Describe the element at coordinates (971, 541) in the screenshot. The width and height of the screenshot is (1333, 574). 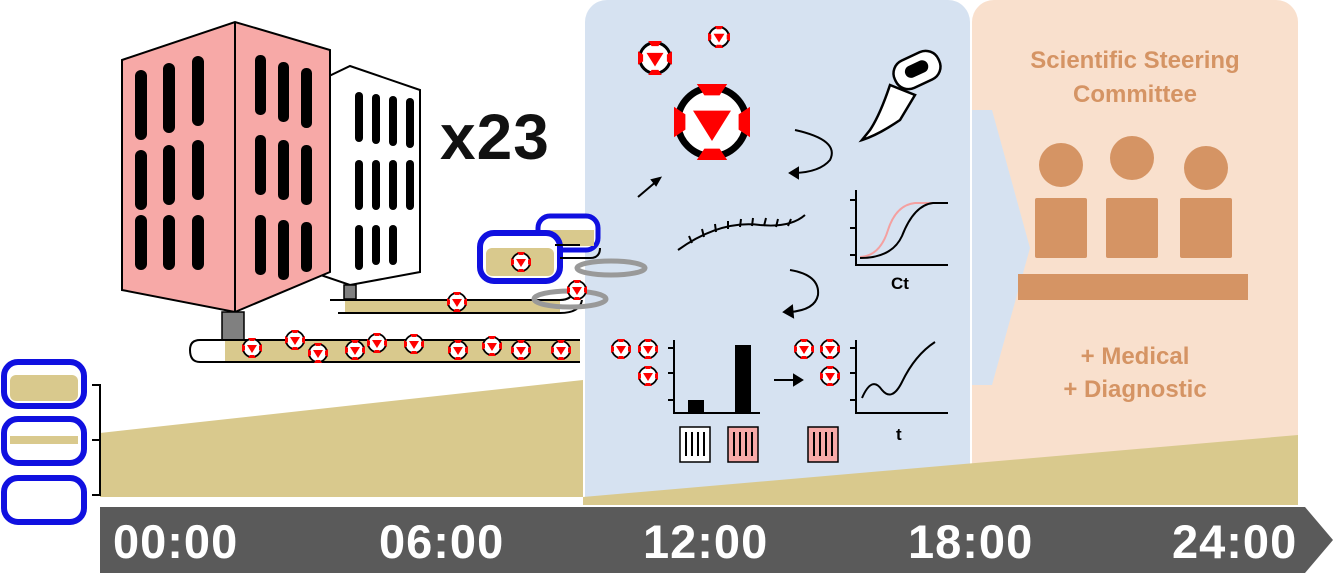
I see `timeline-tick-3: 18:00` at that location.